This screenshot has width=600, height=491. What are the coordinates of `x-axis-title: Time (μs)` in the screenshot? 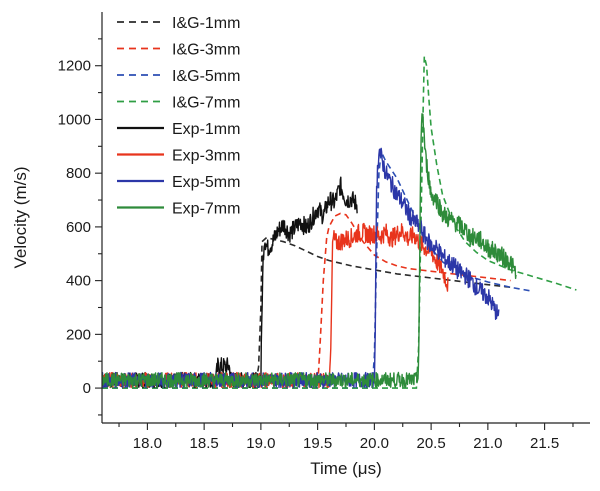 It's located at (346, 468).